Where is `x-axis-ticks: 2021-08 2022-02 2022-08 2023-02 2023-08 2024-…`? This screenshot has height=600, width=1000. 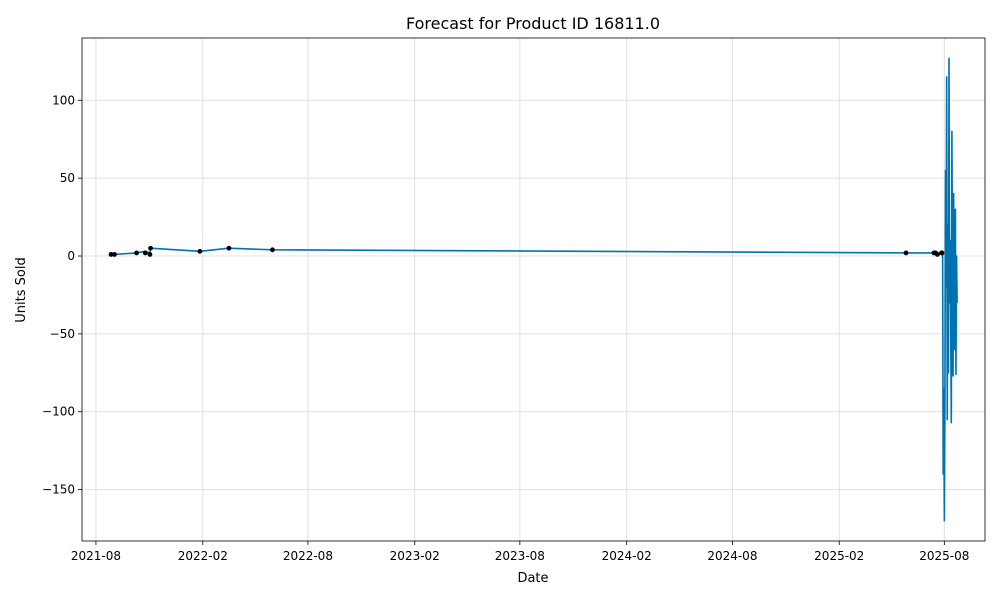 x-axis-ticks: 2021-08 2022-02 2022-08 2023-02 2023-08 2024-… is located at coordinates (520, 552).